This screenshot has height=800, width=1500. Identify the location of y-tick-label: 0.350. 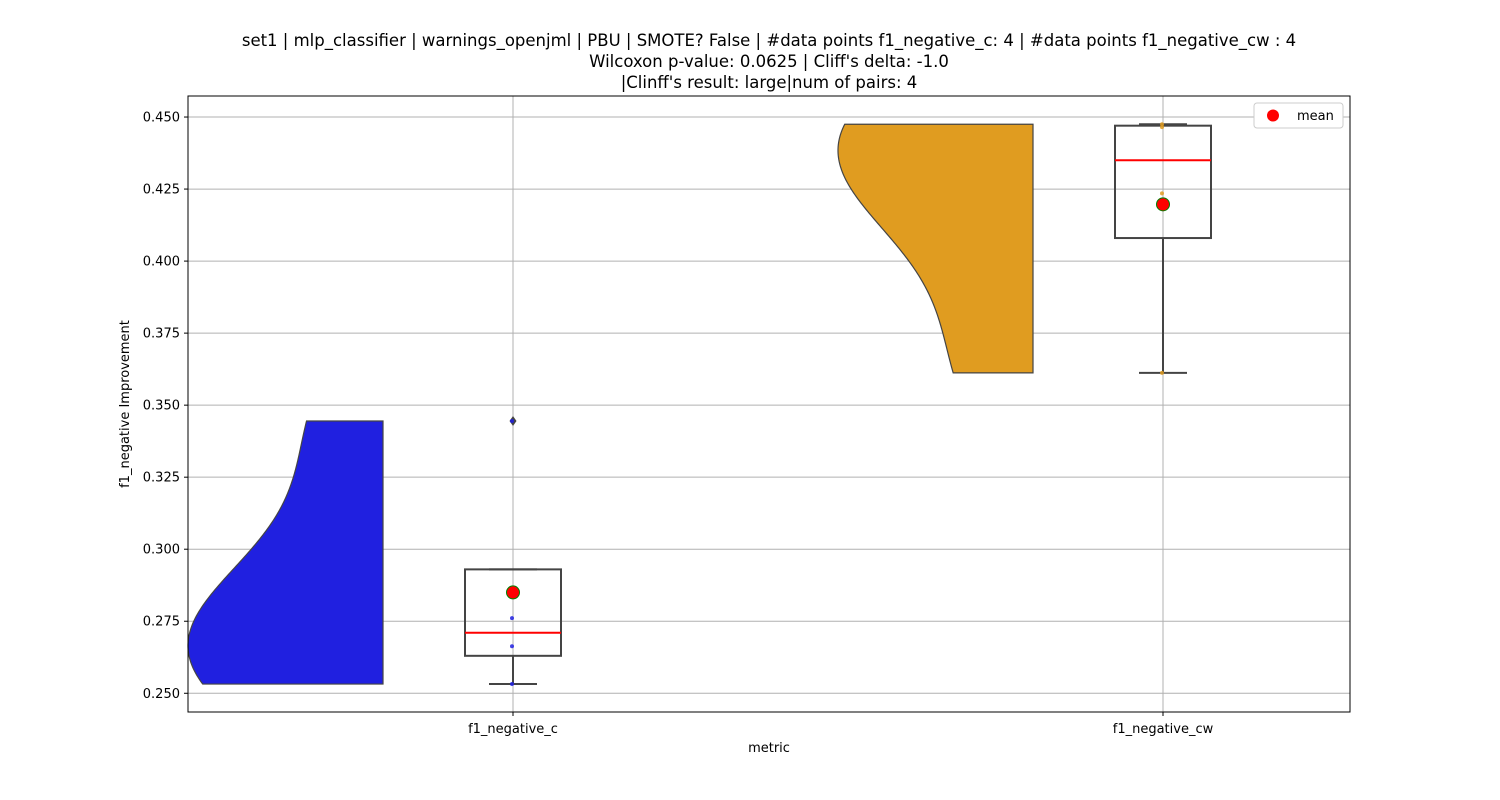
(161, 406).